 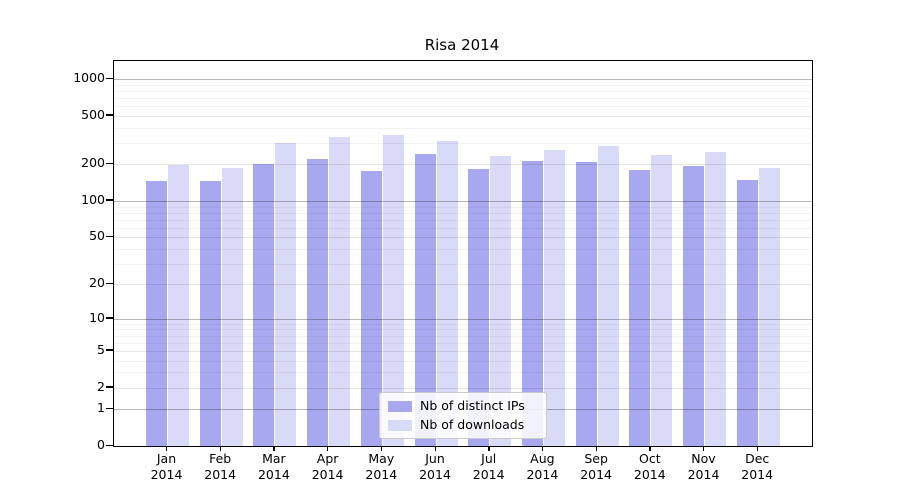 What do you see at coordinates (371, 308) in the screenshot?
I see `bar-distinct-ips-may` at bounding box center [371, 308].